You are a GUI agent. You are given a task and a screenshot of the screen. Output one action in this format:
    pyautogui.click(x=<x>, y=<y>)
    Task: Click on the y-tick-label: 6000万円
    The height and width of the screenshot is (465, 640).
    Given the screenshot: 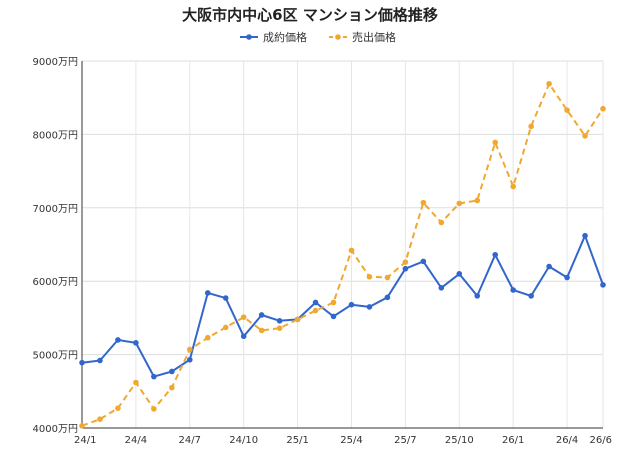 What is the action you would take?
    pyautogui.click(x=55, y=282)
    